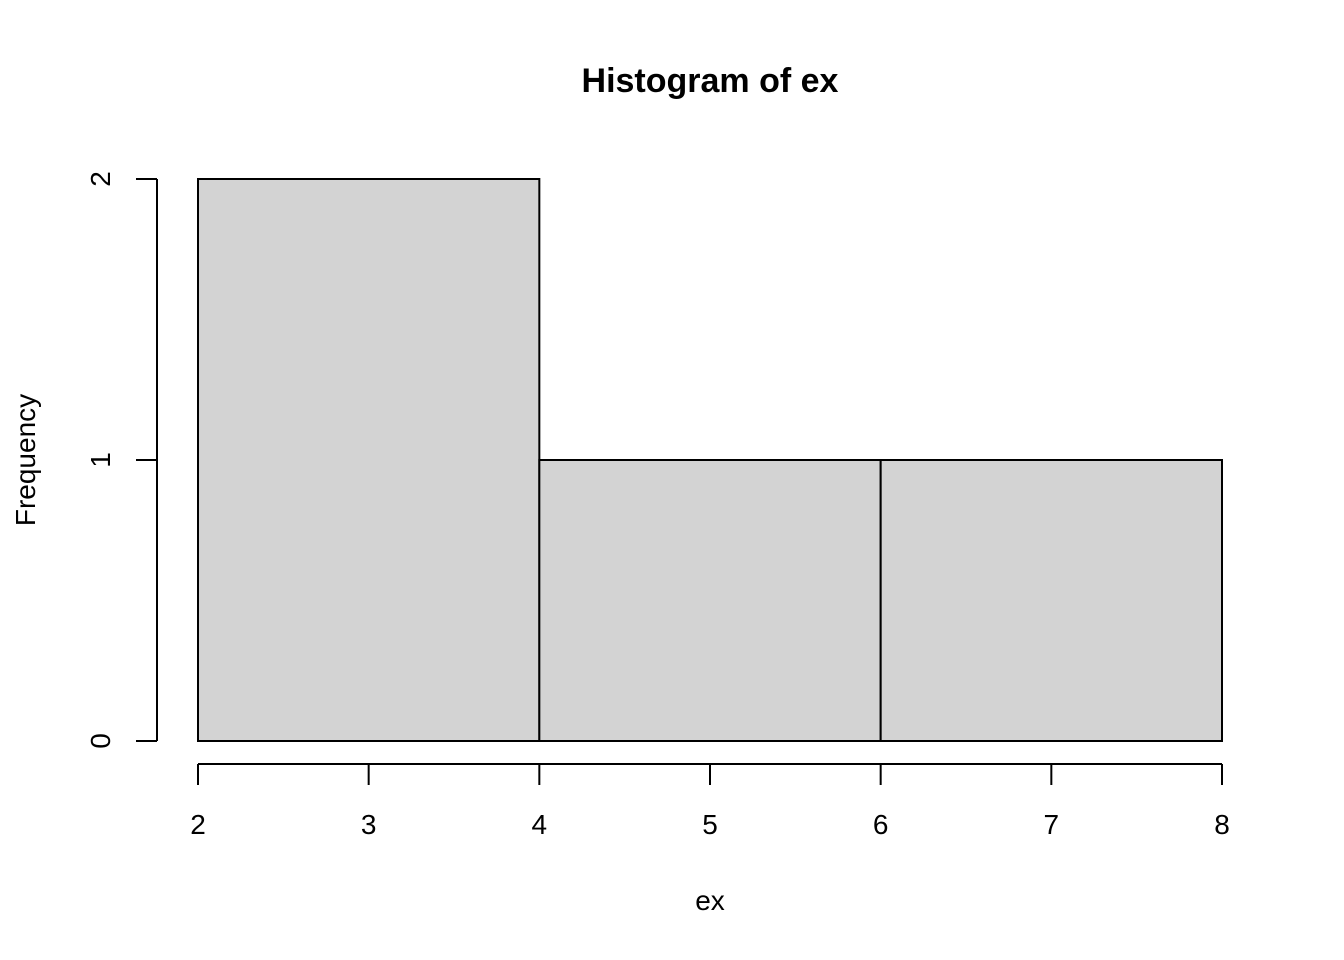  I want to click on x-tick-label: 7, so click(1052, 824).